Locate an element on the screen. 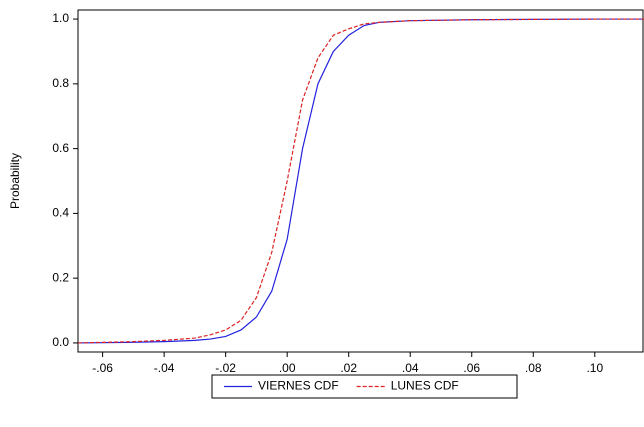  y-tick-label: 0.8 is located at coordinates (60, 83).